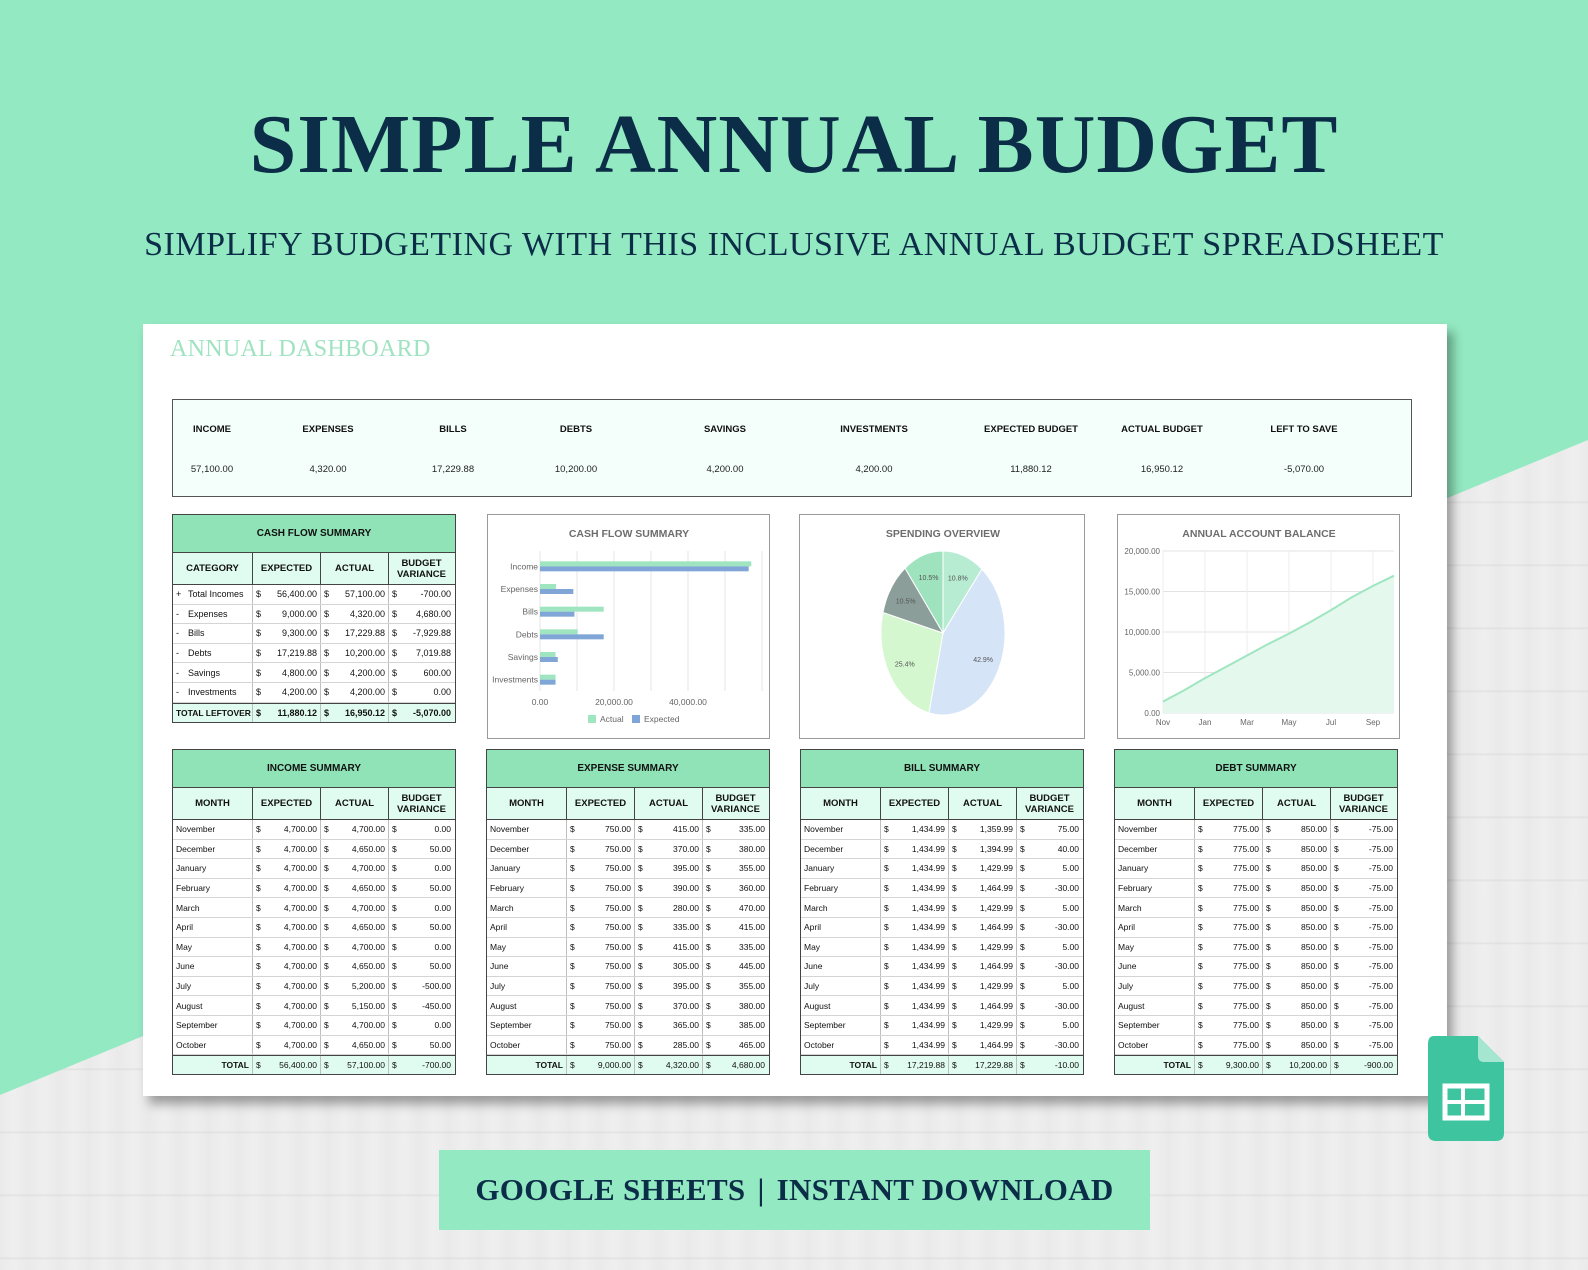  What do you see at coordinates (942, 967) in the screenshot?
I see `table-row: June $1,434.99 $1,464.99 $ -30.00` at bounding box center [942, 967].